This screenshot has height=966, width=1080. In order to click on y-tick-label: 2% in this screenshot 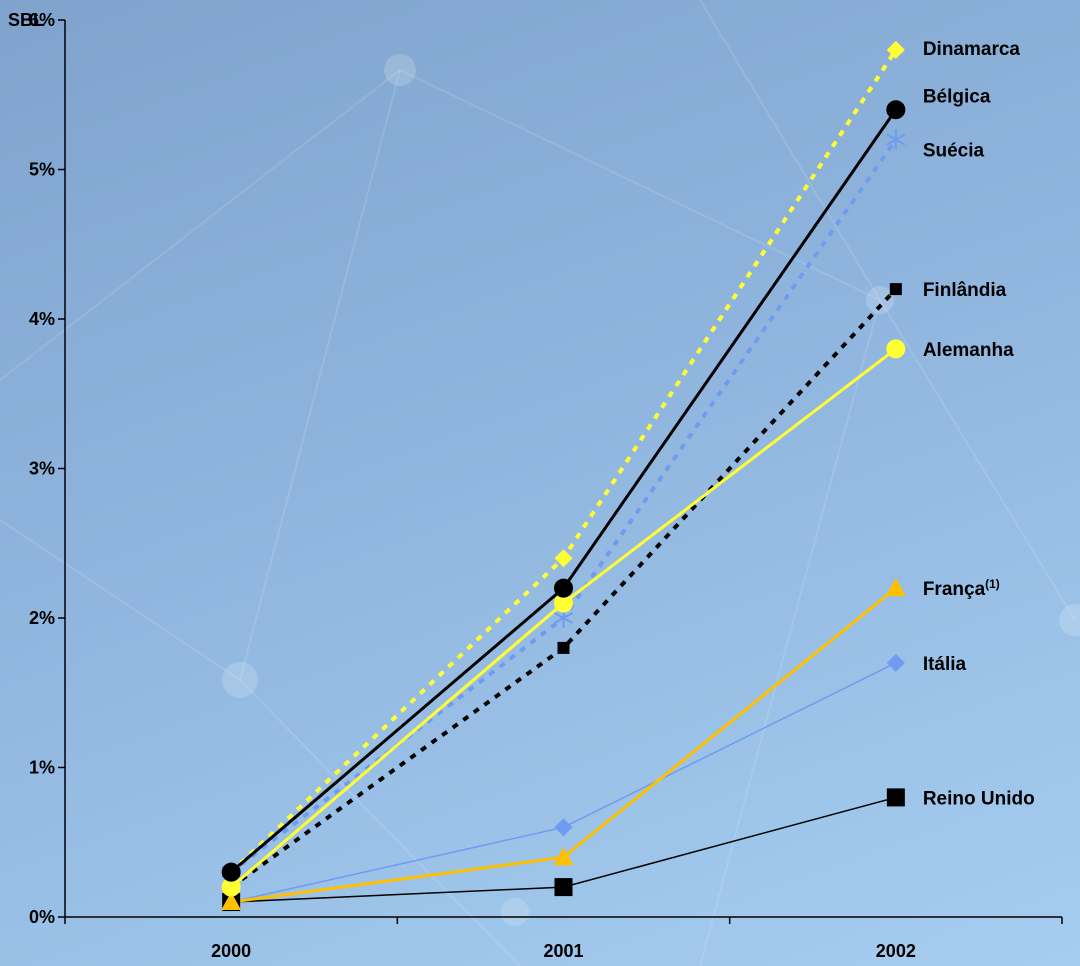, I will do `click(42, 618)`.